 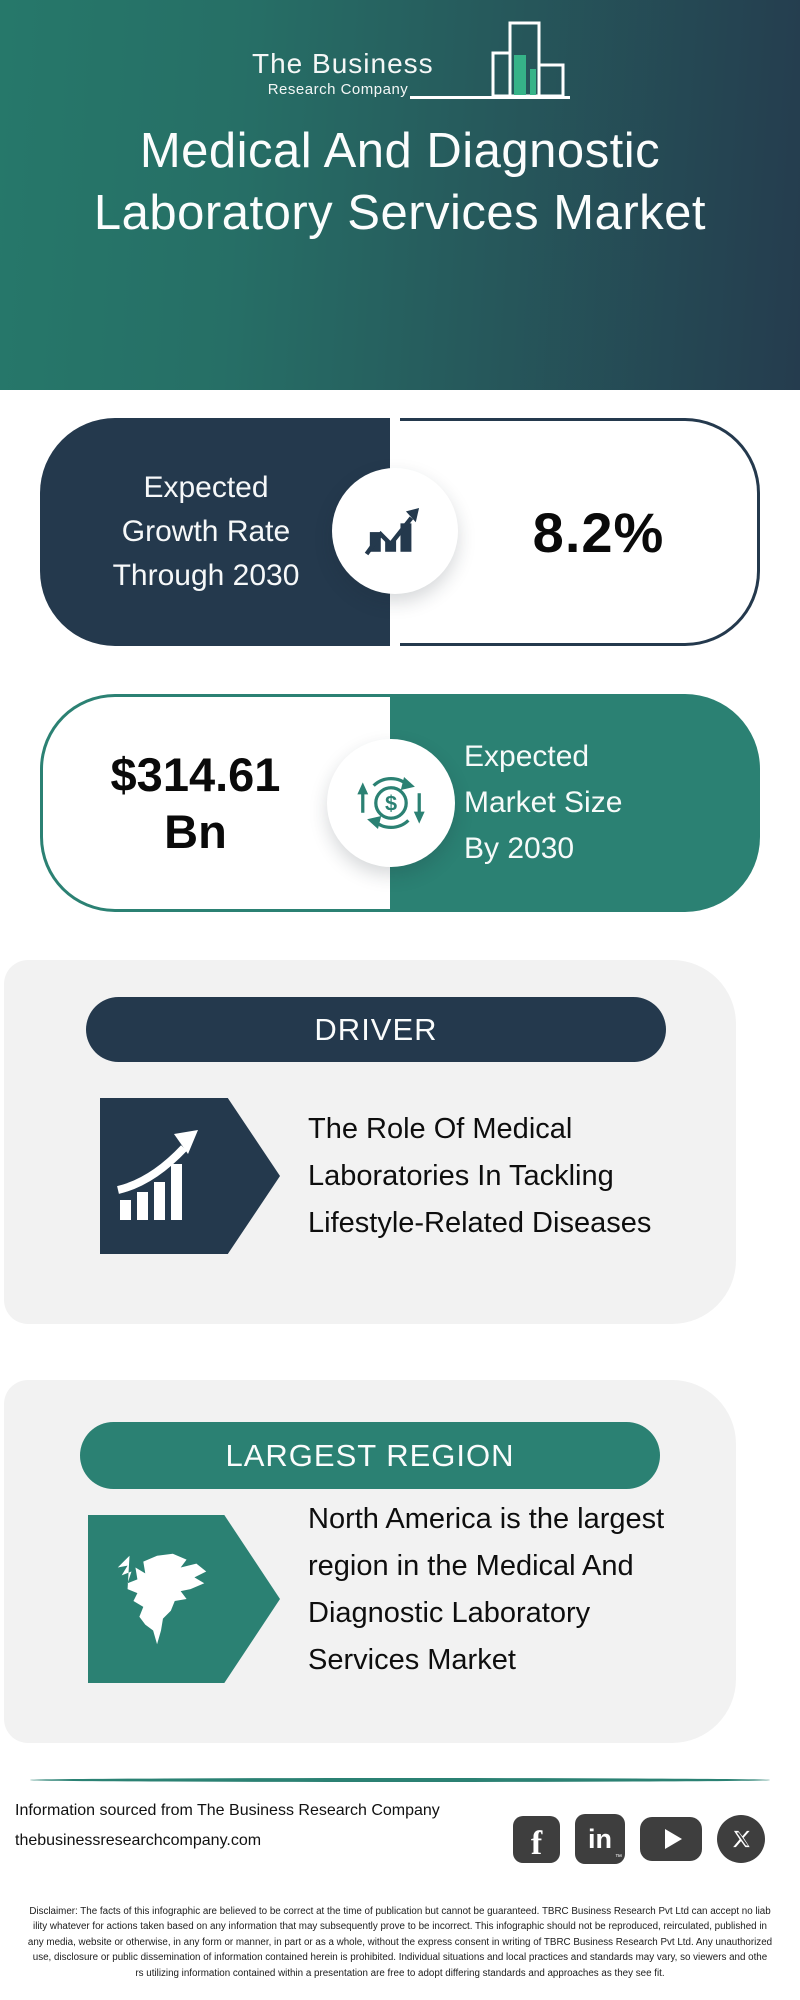 What do you see at coordinates (536, 1839) in the screenshot?
I see `facebook-icon: f` at bounding box center [536, 1839].